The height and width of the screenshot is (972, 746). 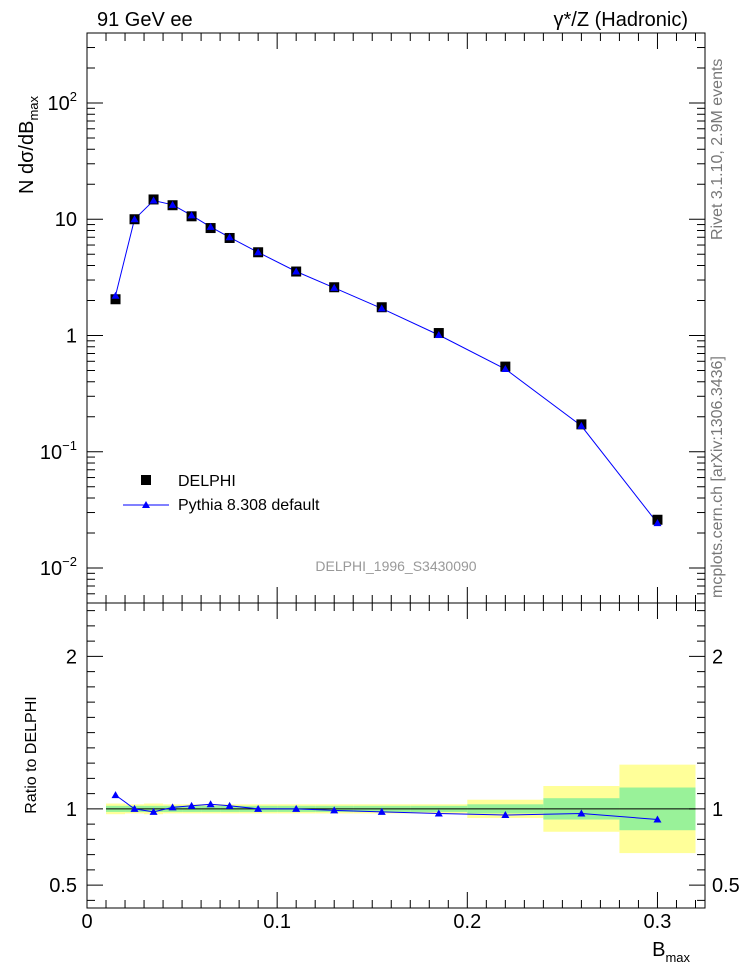 I want to click on header-left-label: 91 GeV ee, so click(x=145, y=20).